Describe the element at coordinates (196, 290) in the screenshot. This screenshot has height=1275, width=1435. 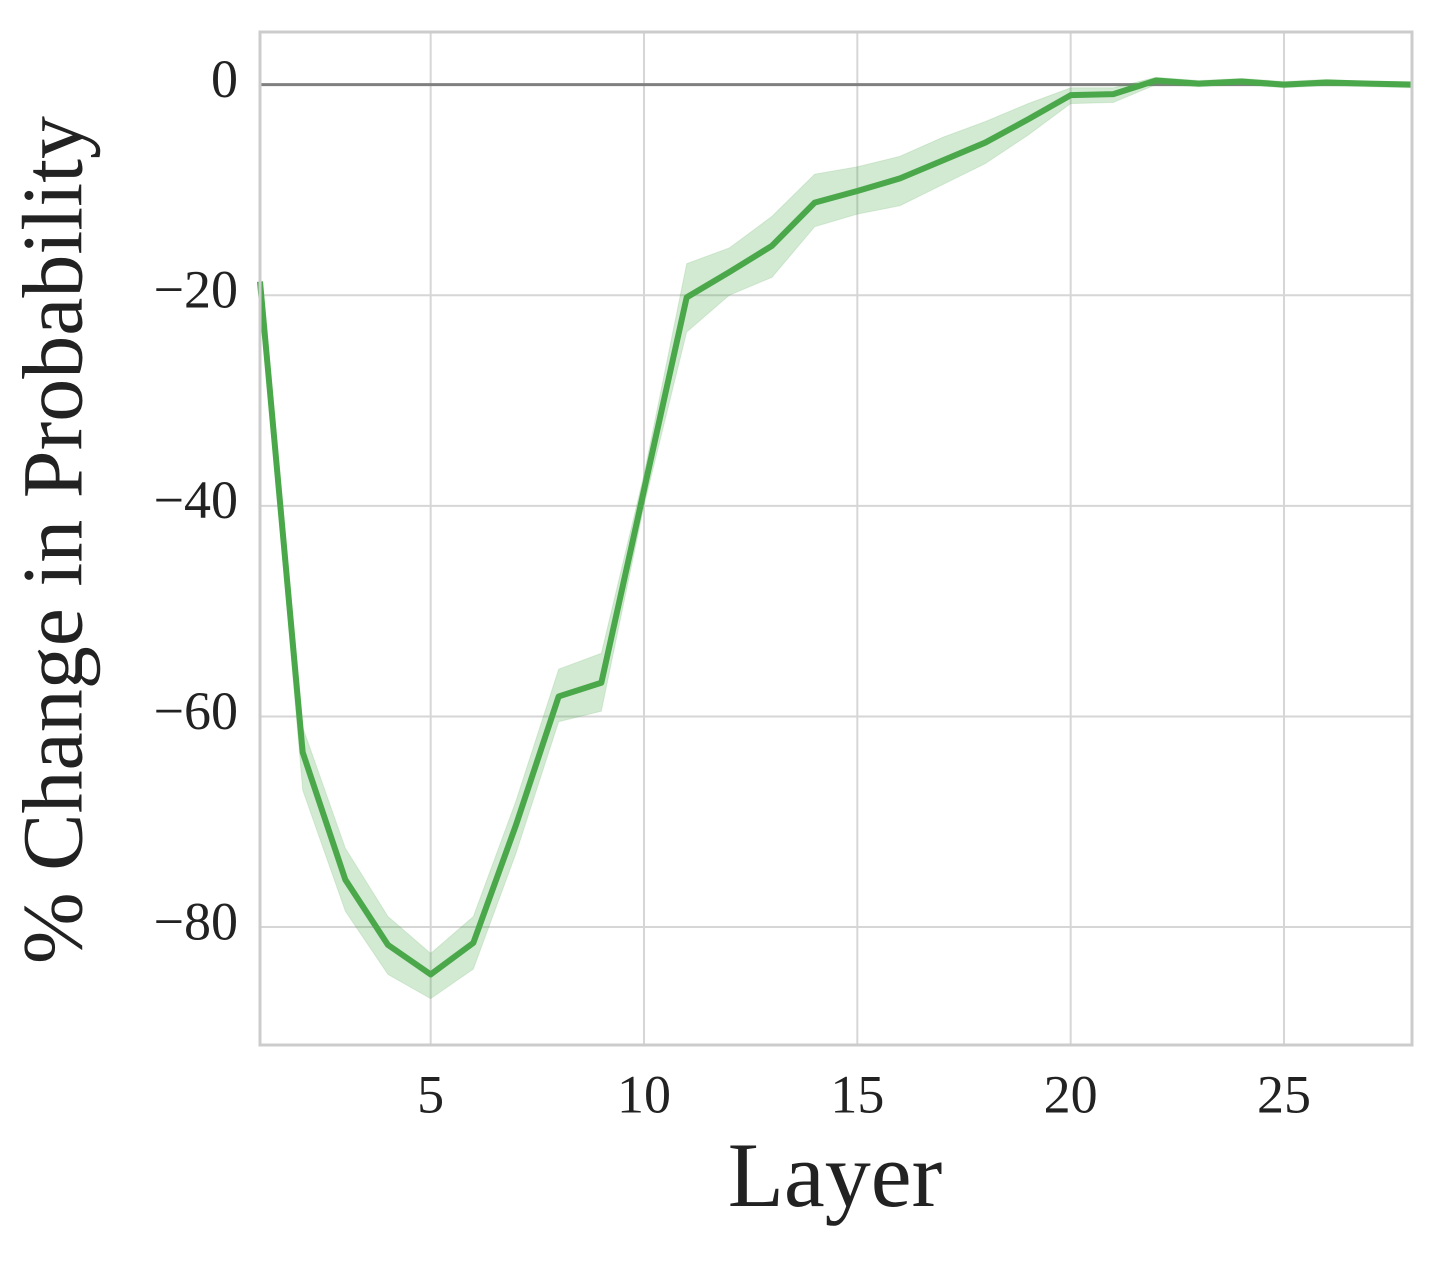
I see `y-tick-label: −20` at that location.